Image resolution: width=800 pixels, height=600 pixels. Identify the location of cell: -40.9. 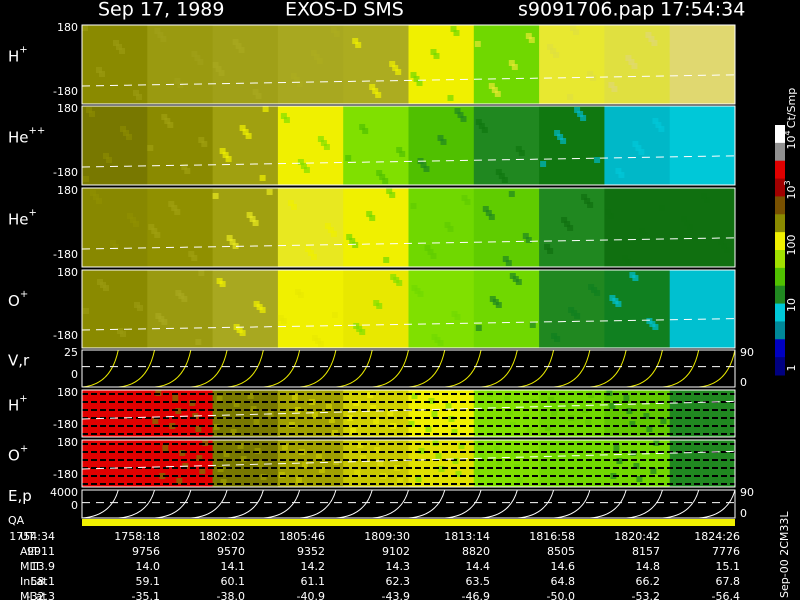
(311, 595).